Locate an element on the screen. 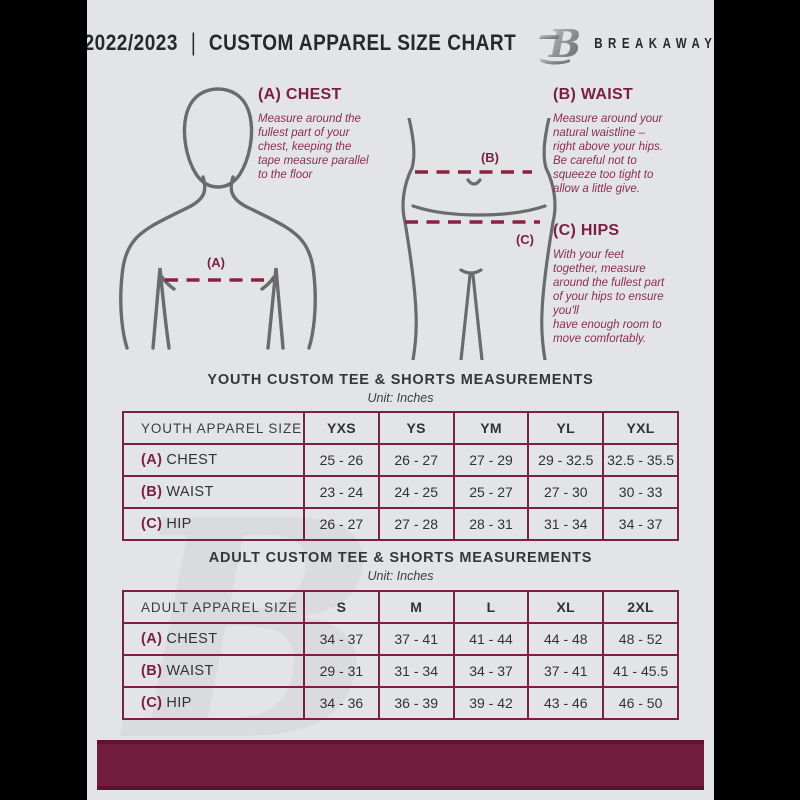 Image resolution: width=800 pixels, height=800 pixels. adult-header-row: ADULT APPAREL SIZE S M L XL 2XL is located at coordinates (400, 607).